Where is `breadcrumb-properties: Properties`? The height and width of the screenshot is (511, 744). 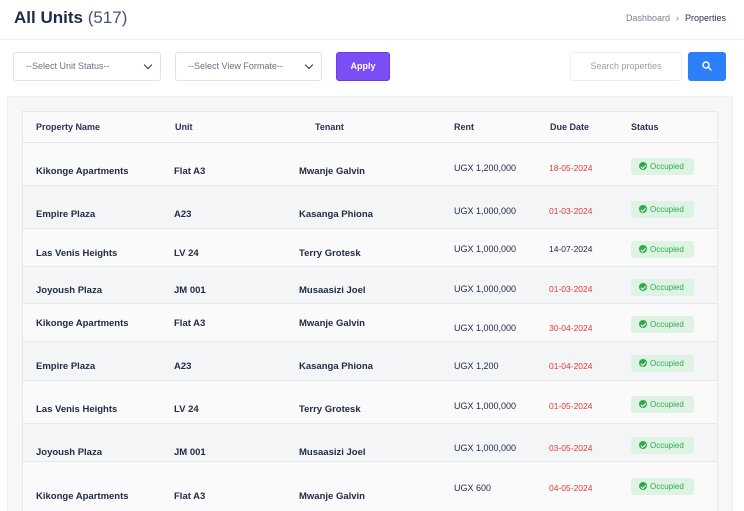
breadcrumb-properties: Properties is located at coordinates (705, 18).